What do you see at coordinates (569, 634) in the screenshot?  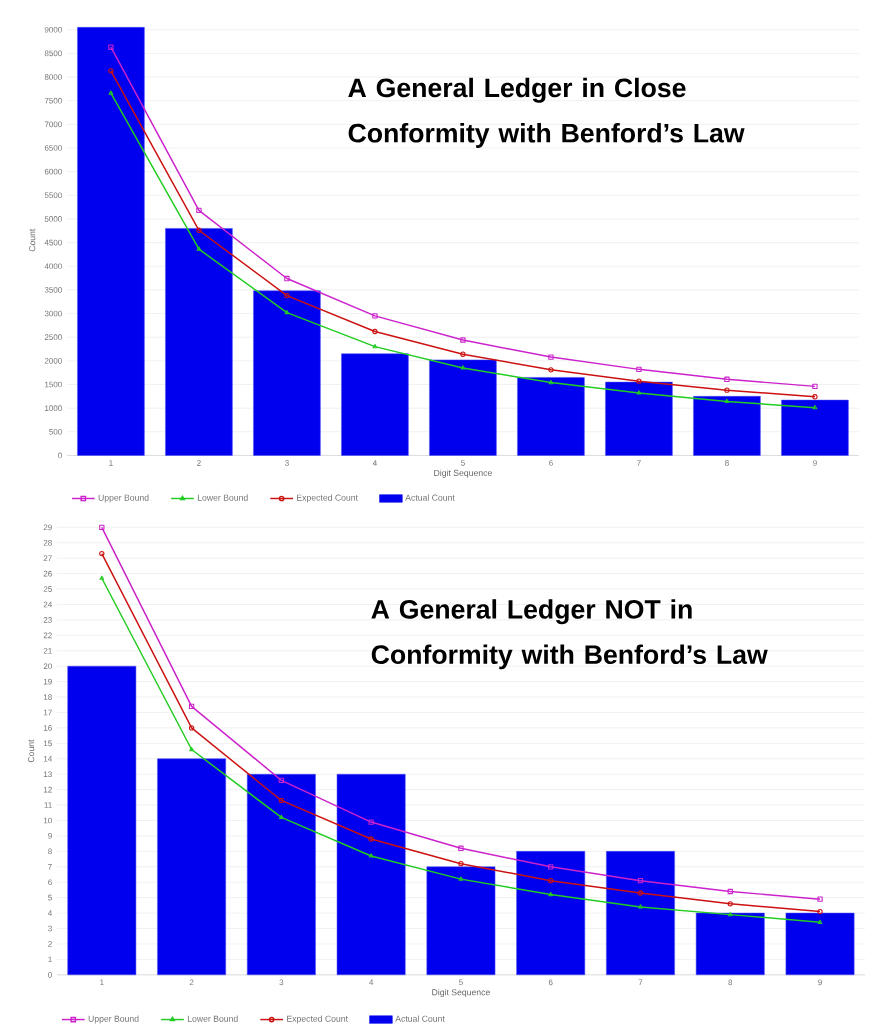 I see `text: A General Ledger NOT in Conformity with Benford’s Law` at bounding box center [569, 634].